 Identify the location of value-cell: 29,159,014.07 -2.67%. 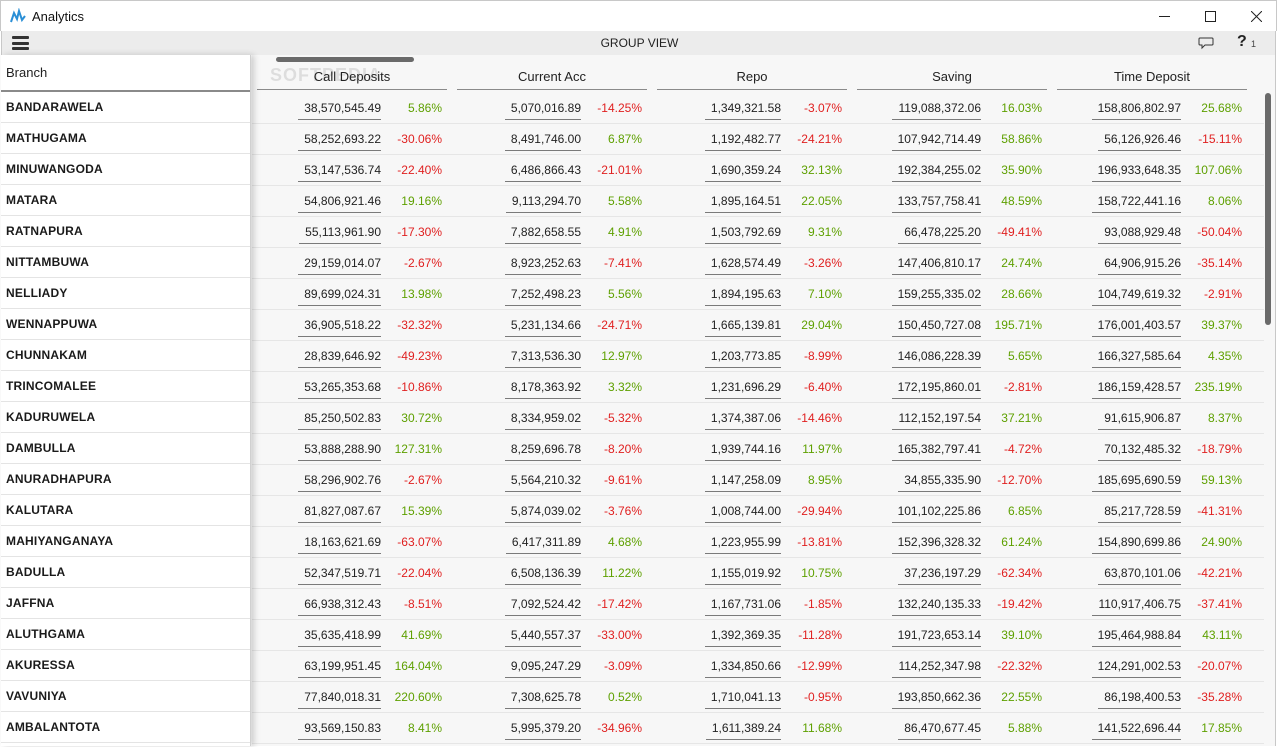
(352, 263).